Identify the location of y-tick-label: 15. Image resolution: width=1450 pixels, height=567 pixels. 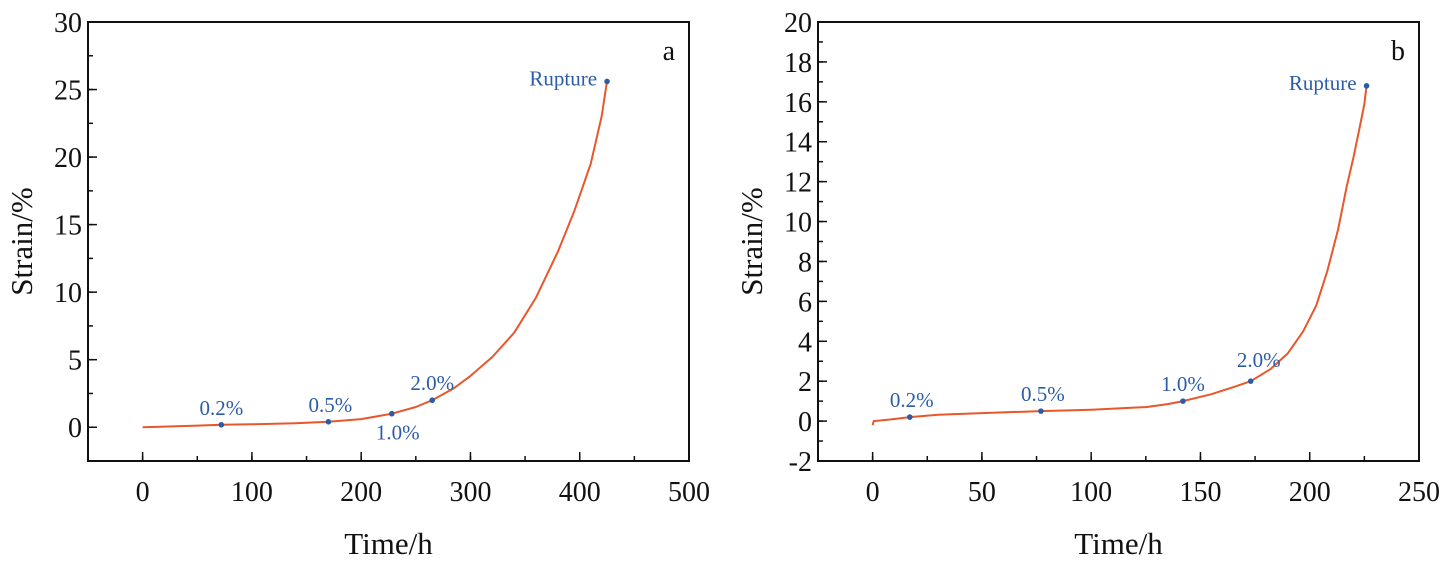
(68, 226).